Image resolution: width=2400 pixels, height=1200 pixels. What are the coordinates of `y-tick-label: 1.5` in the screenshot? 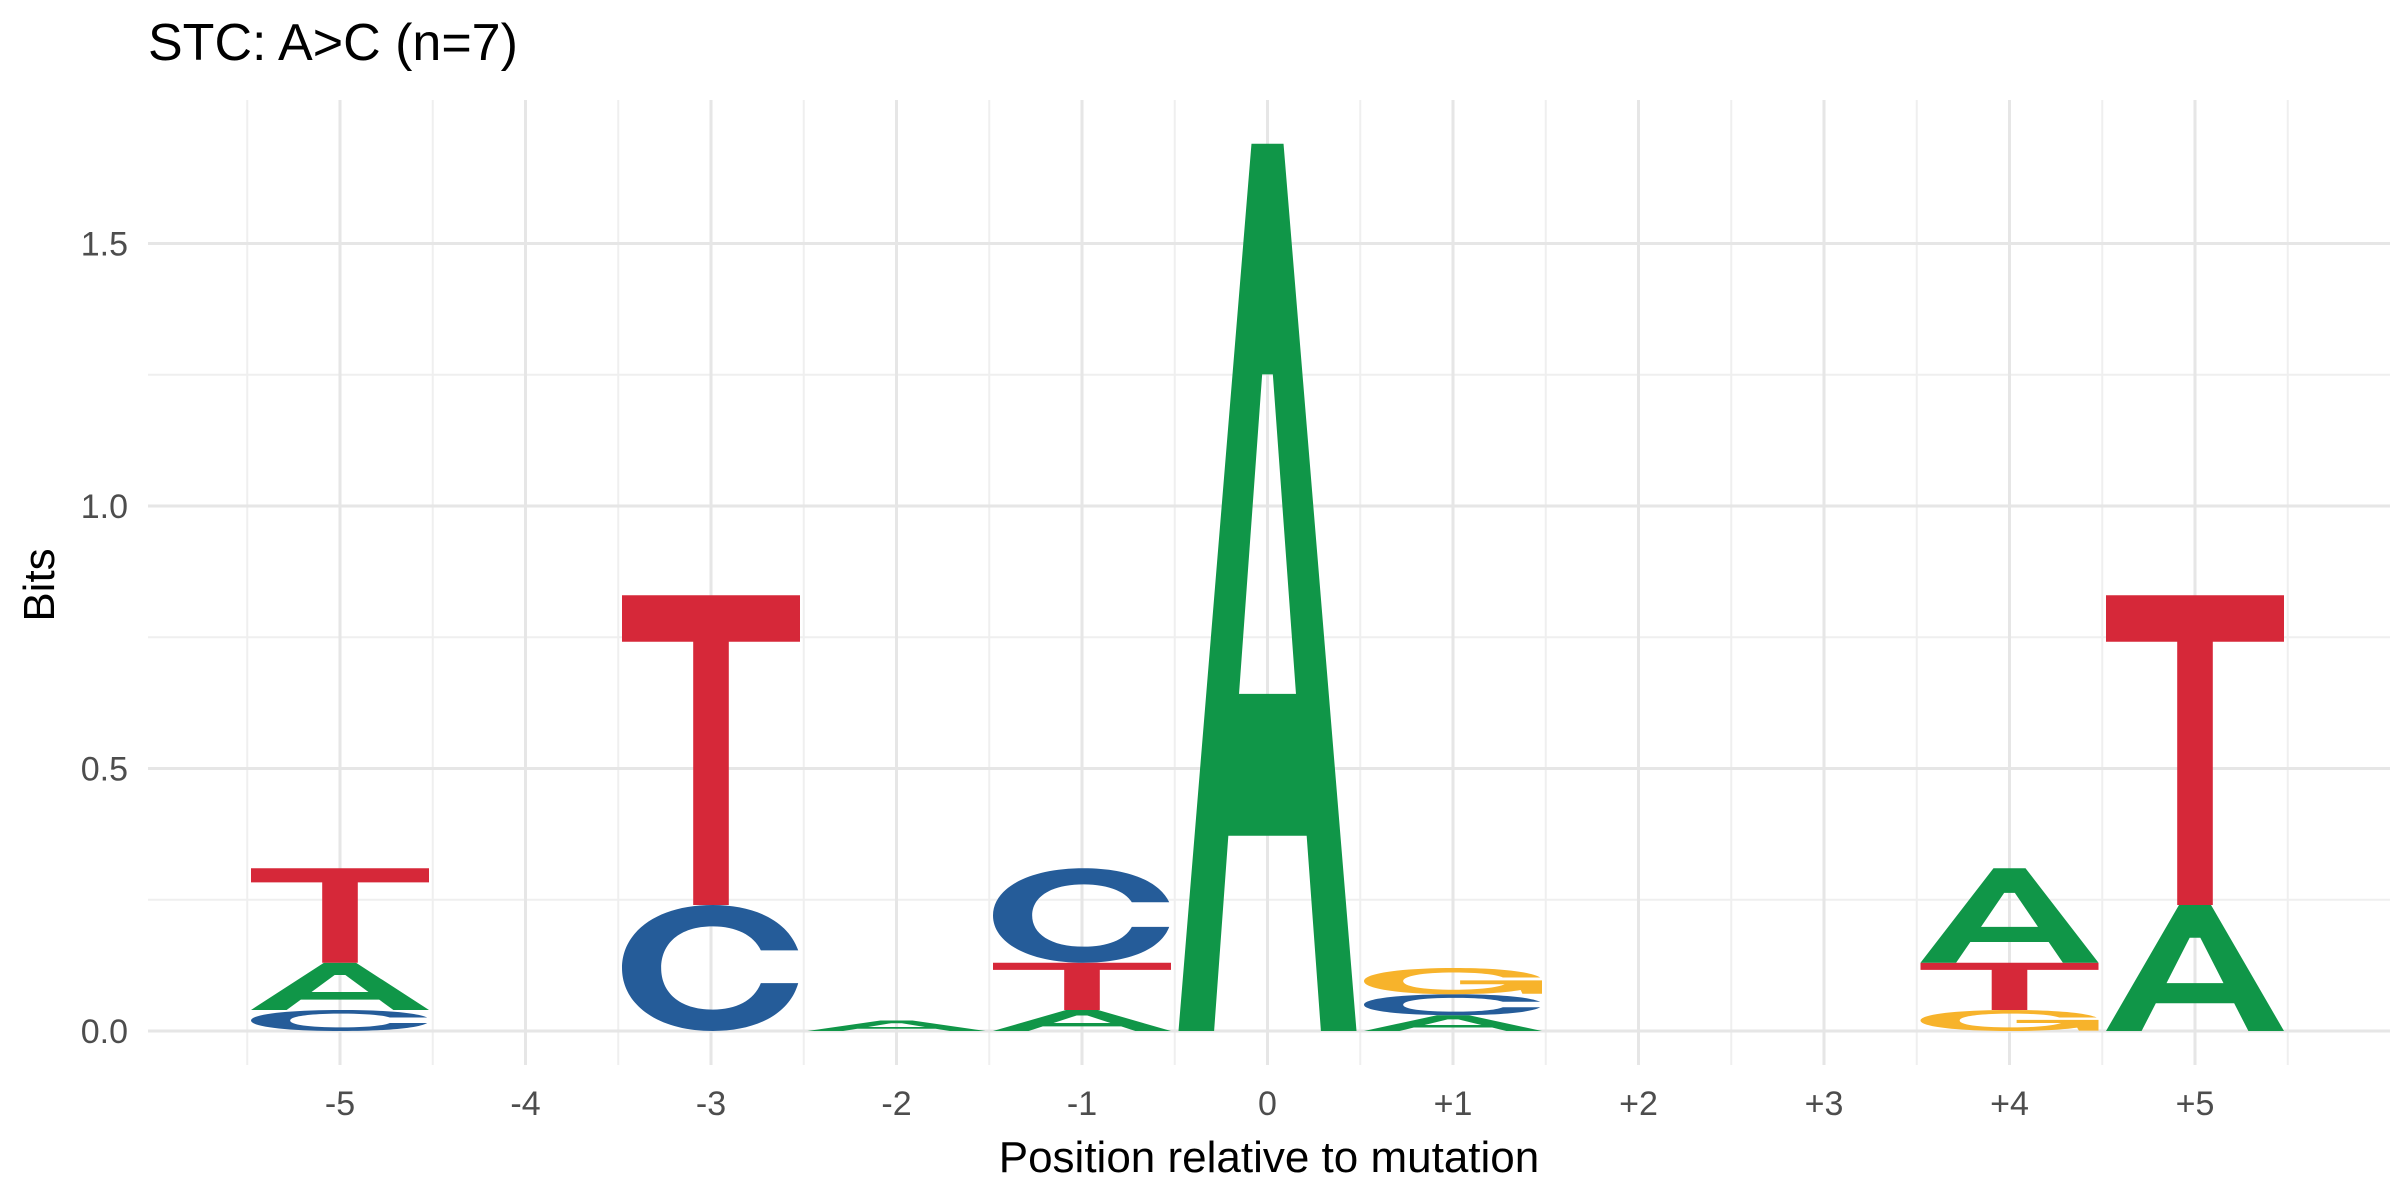 It's located at (104, 245).